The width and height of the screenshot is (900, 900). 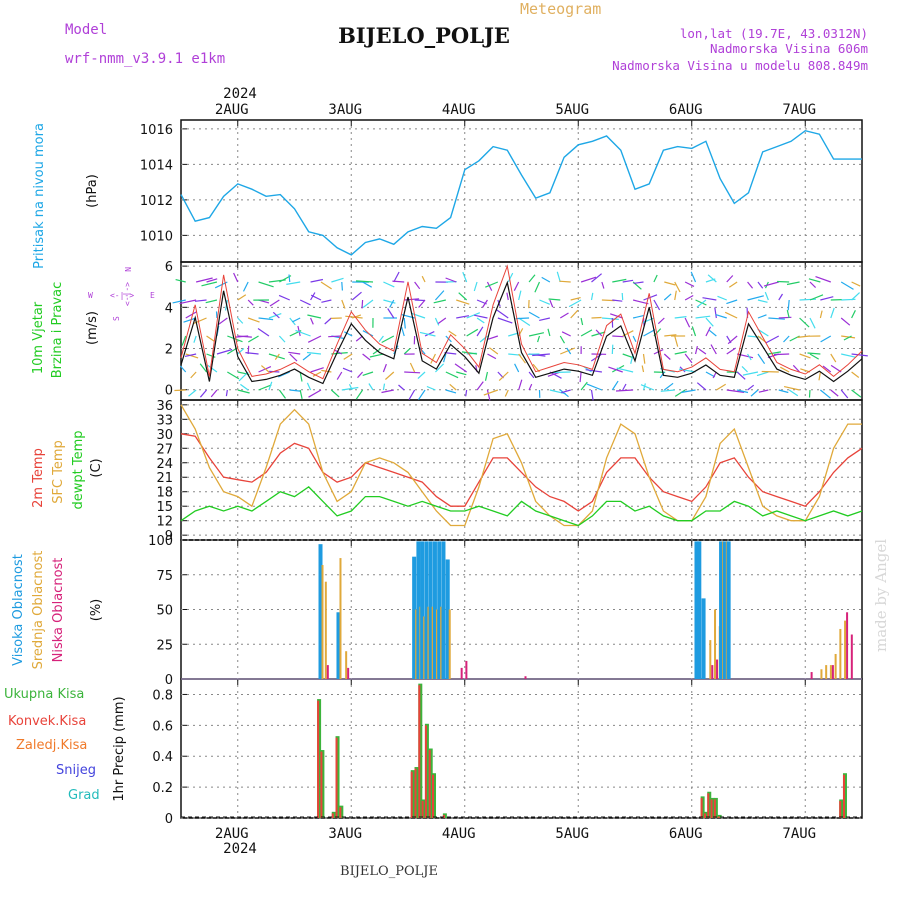 What do you see at coordinates (560, 9) in the screenshot?
I see `meteogram-label: Meteogram` at bounding box center [560, 9].